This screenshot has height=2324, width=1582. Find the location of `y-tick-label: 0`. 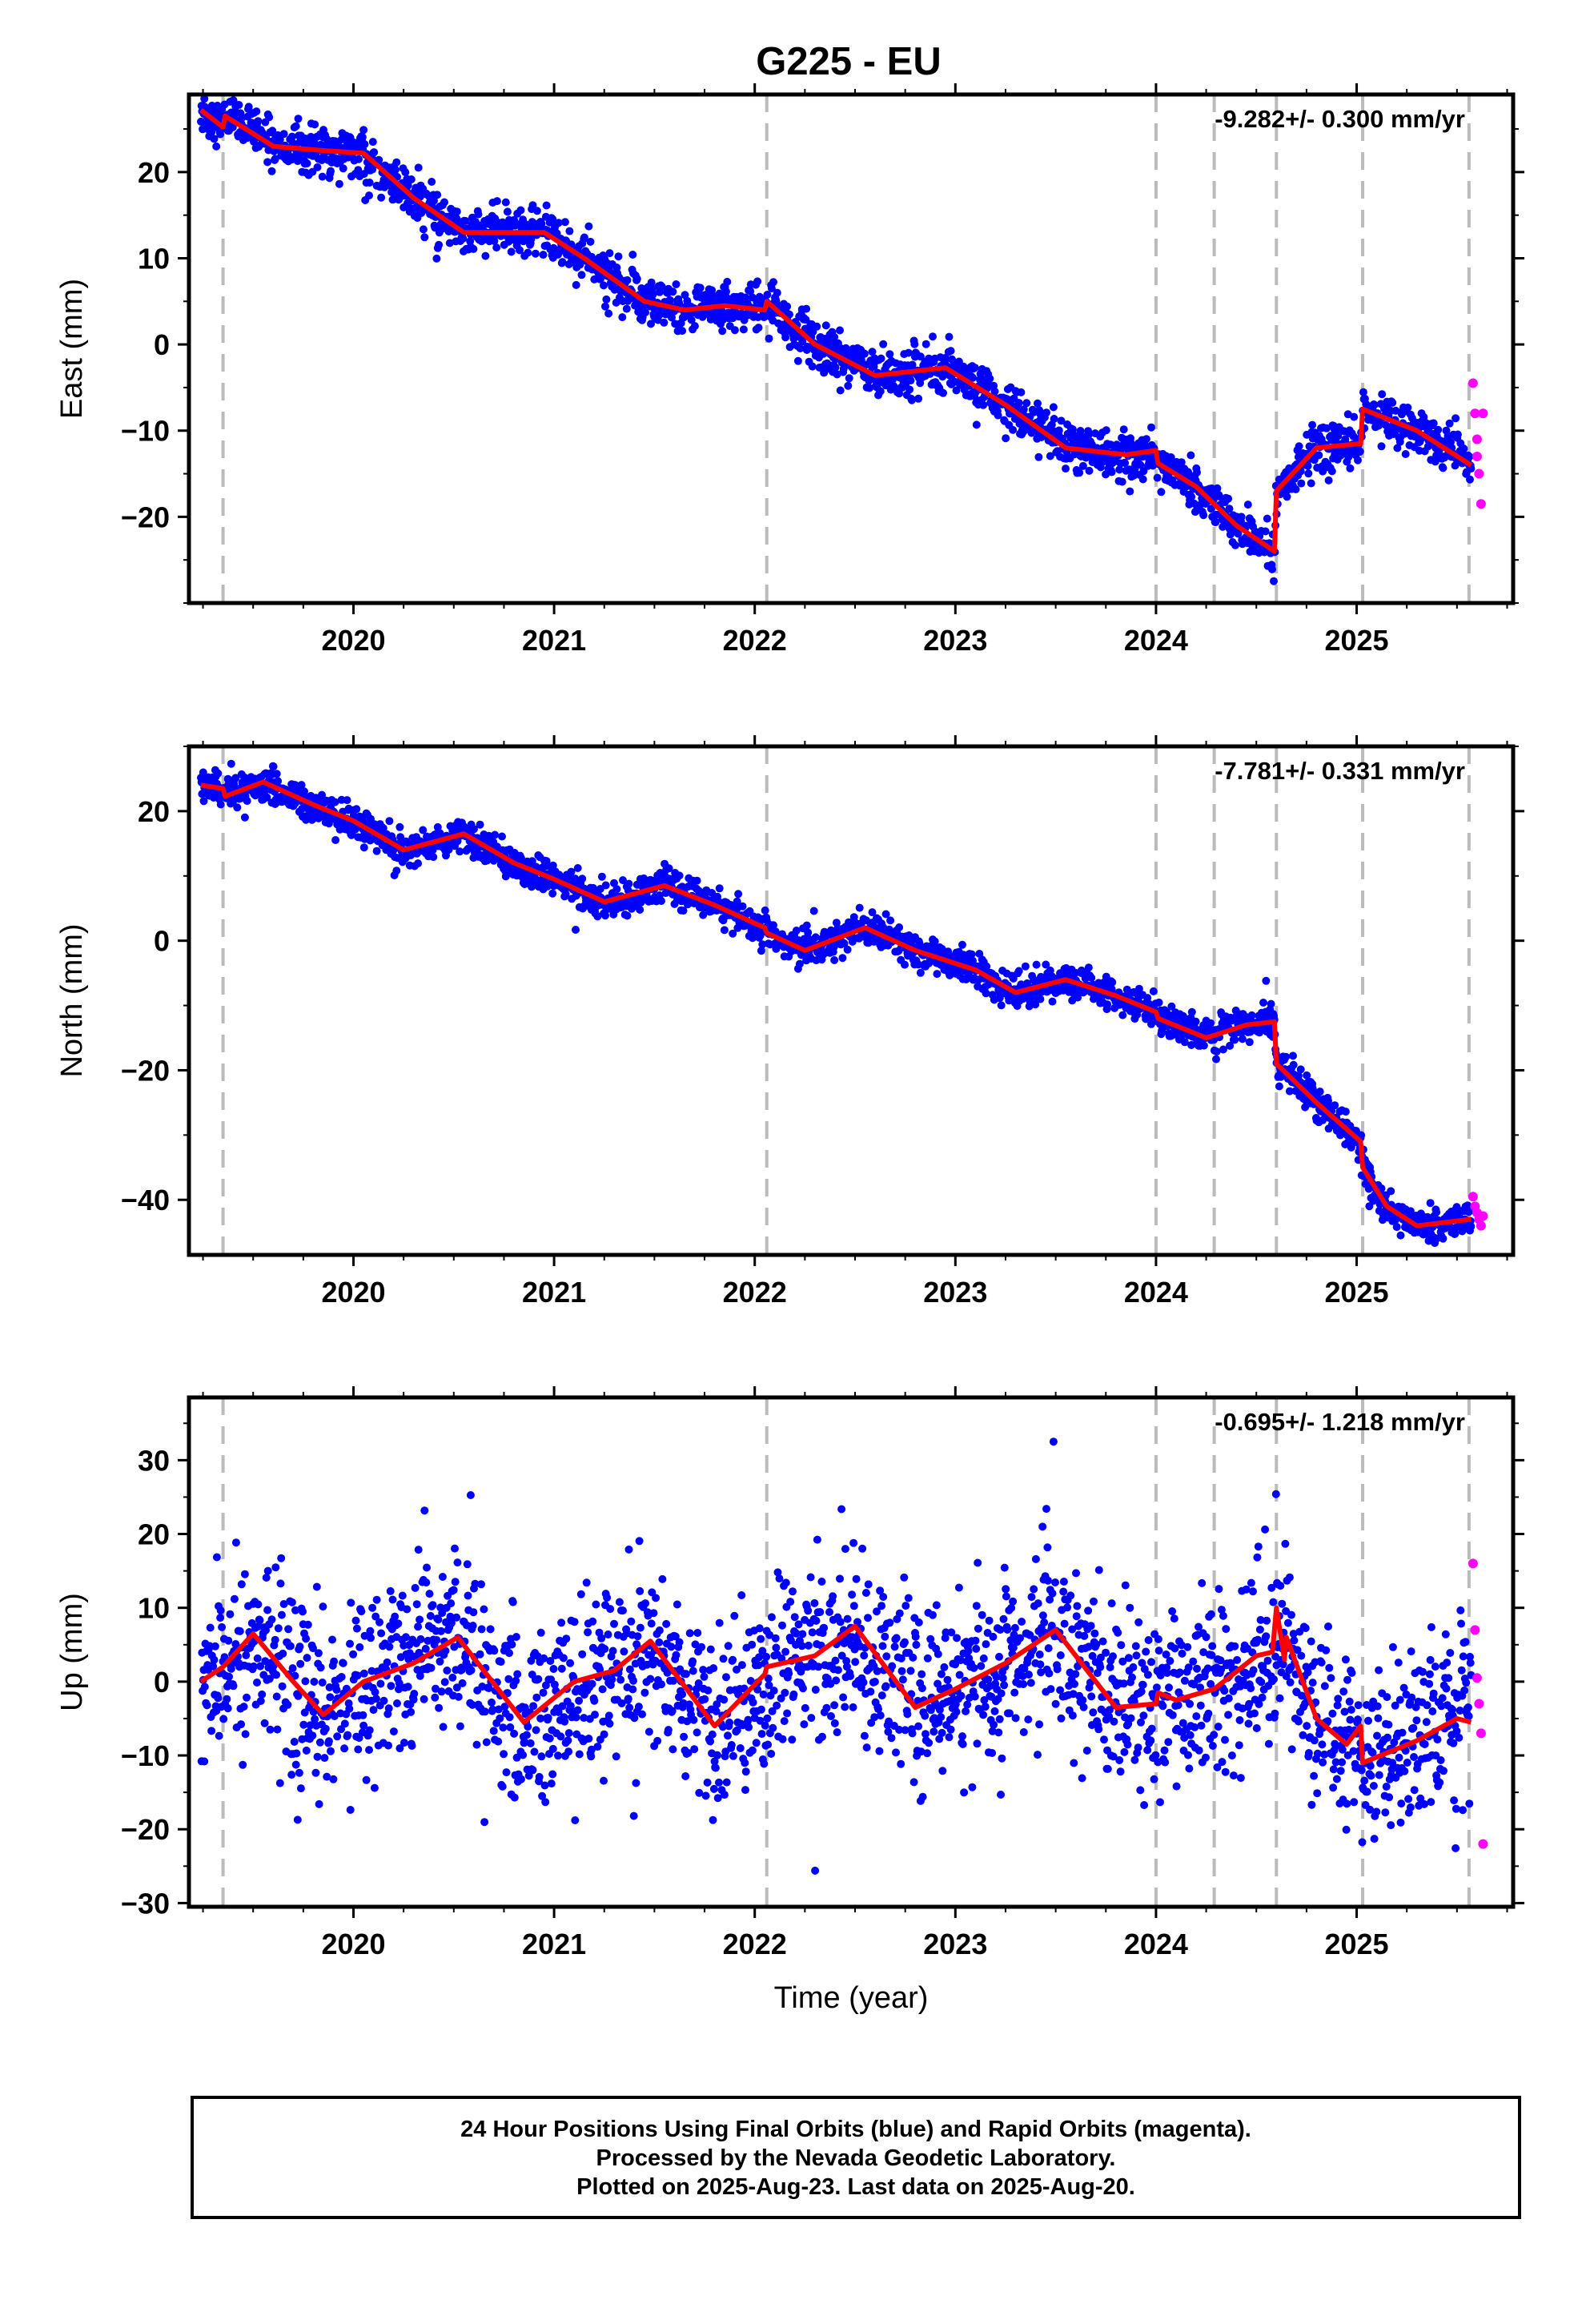

y-tick-label: 0 is located at coordinates (162, 344).